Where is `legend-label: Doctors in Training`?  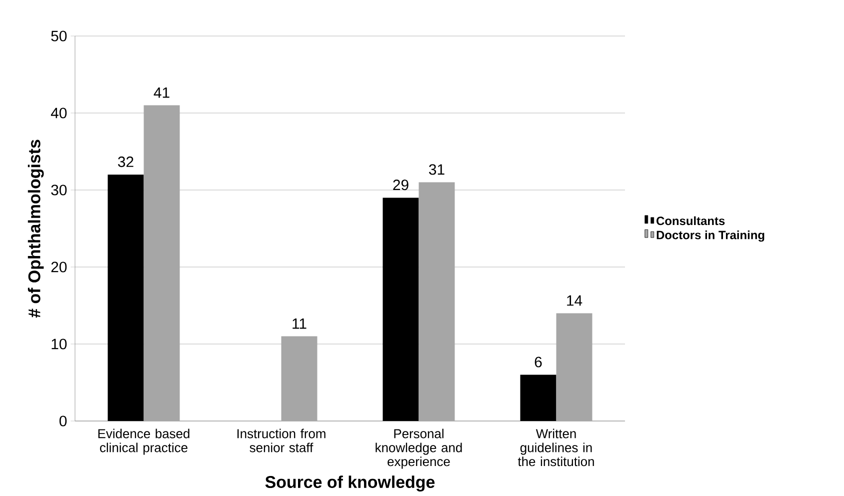 legend-label: Doctors in Training is located at coordinates (710, 236).